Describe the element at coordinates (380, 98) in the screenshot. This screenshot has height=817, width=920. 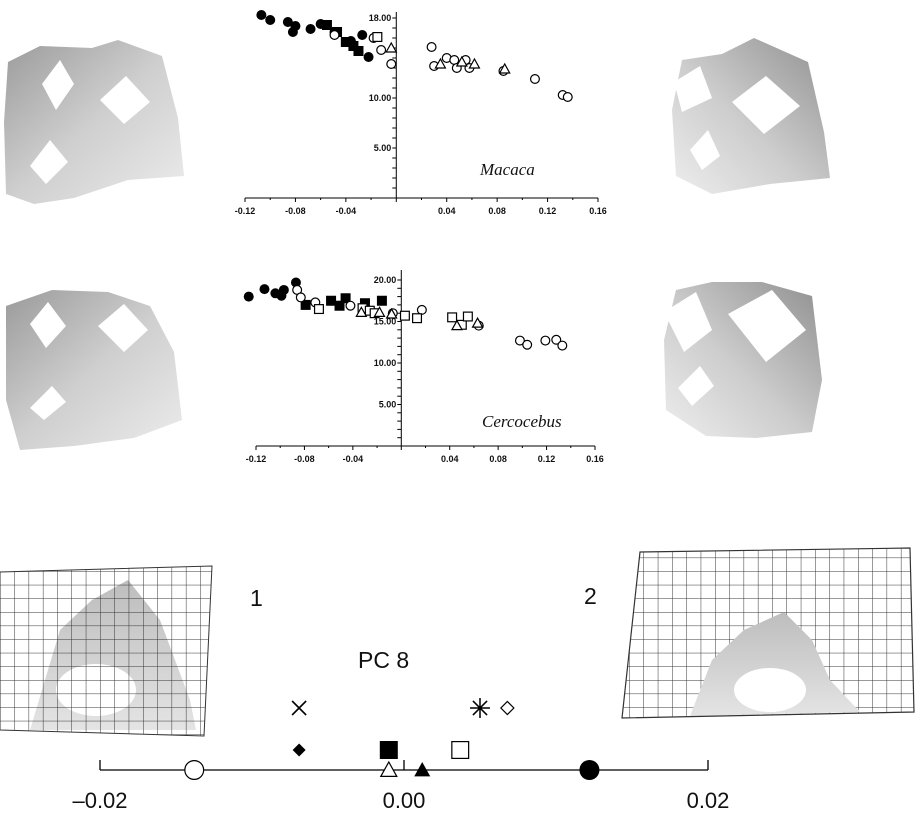
I see `macaca-y-tick-label: 10.00` at that location.